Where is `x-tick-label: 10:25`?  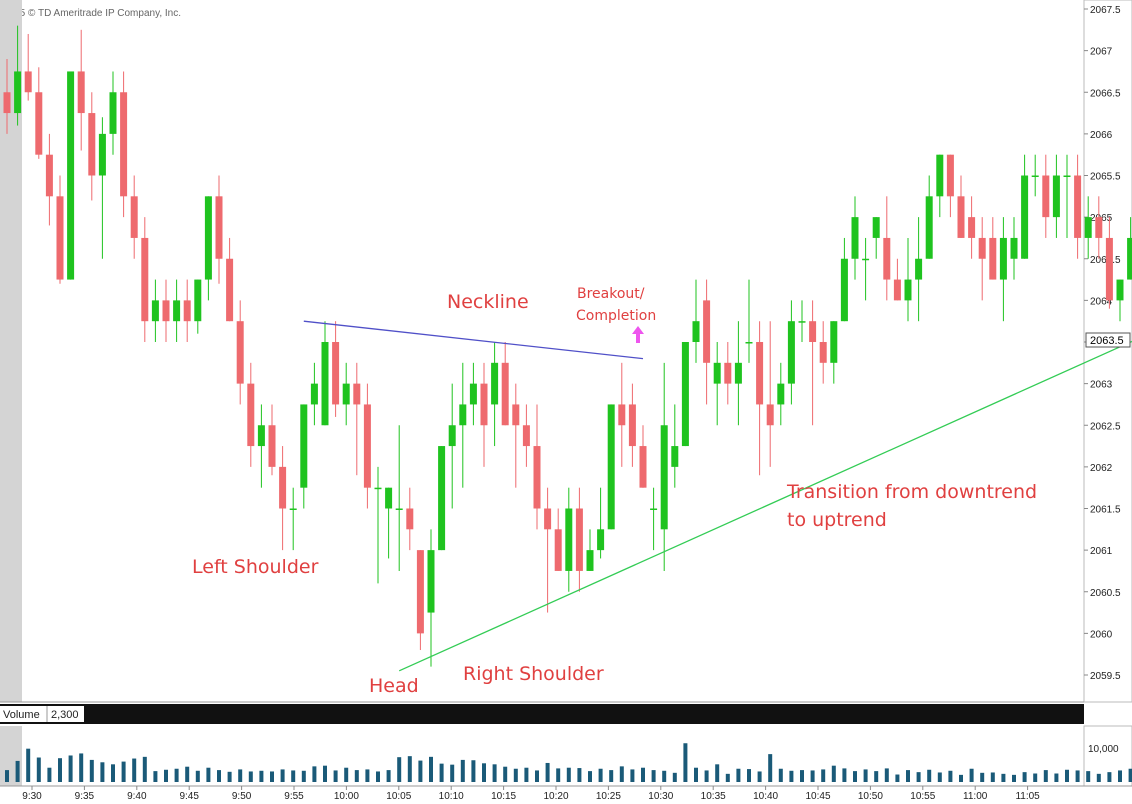 x-tick-label: 10:25 is located at coordinates (608, 796).